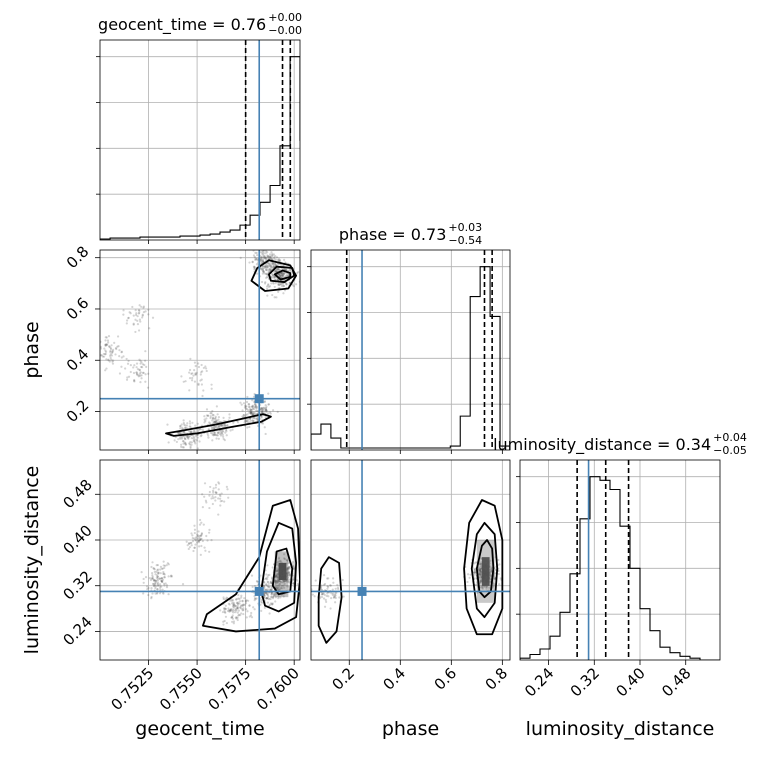 The width and height of the screenshot is (760, 765). What do you see at coordinates (200, 560) in the screenshot?
I see `density-frame-geocent_time-luminosity_distance` at bounding box center [200, 560].